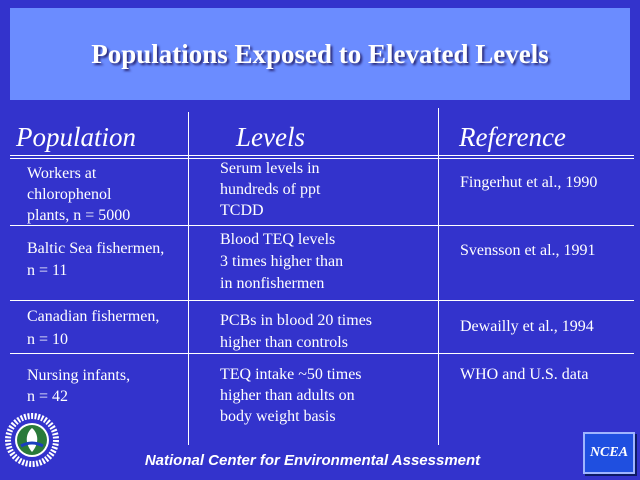 This screenshot has height=480, width=640. Describe the element at coordinates (529, 182) in the screenshot. I see `row-1-reference: Fingerhut et al., 1990` at that location.